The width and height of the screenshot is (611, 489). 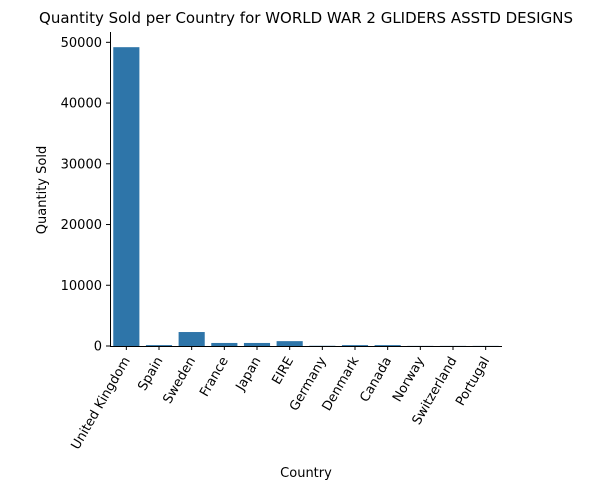 I want to click on bar-sweden, so click(x=191, y=339).